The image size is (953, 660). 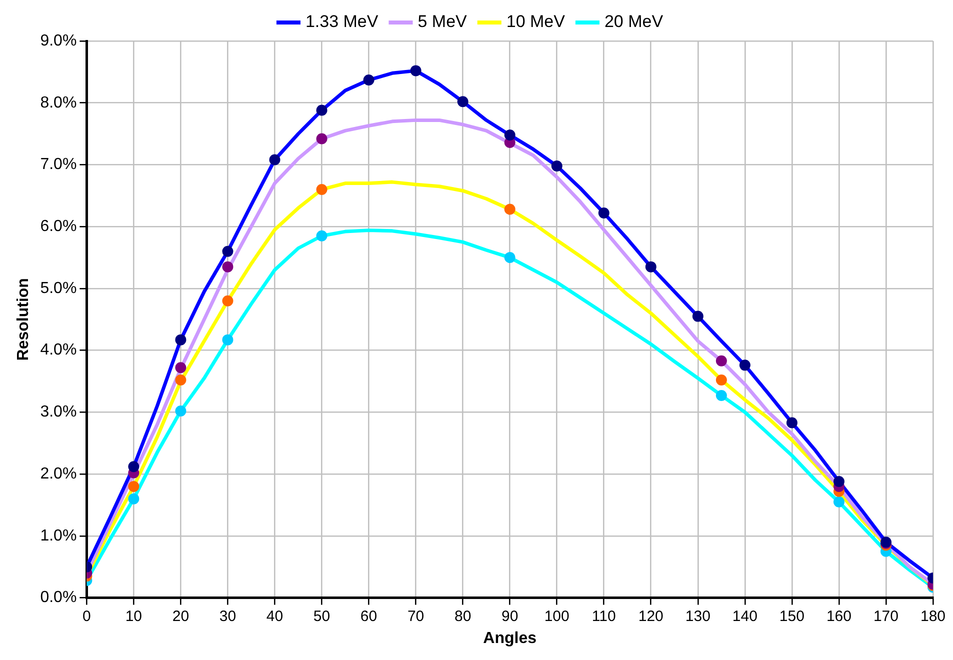 I want to click on x-tick-label: 40, so click(x=275, y=616).